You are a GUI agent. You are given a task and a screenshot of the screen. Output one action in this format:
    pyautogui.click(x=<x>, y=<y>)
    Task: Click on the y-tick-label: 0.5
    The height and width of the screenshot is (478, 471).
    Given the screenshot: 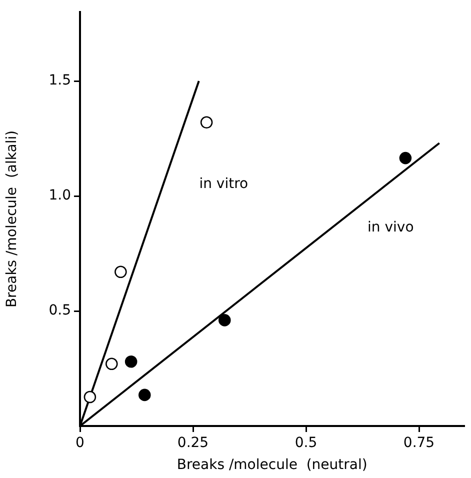 What is the action you would take?
    pyautogui.click(x=59, y=310)
    